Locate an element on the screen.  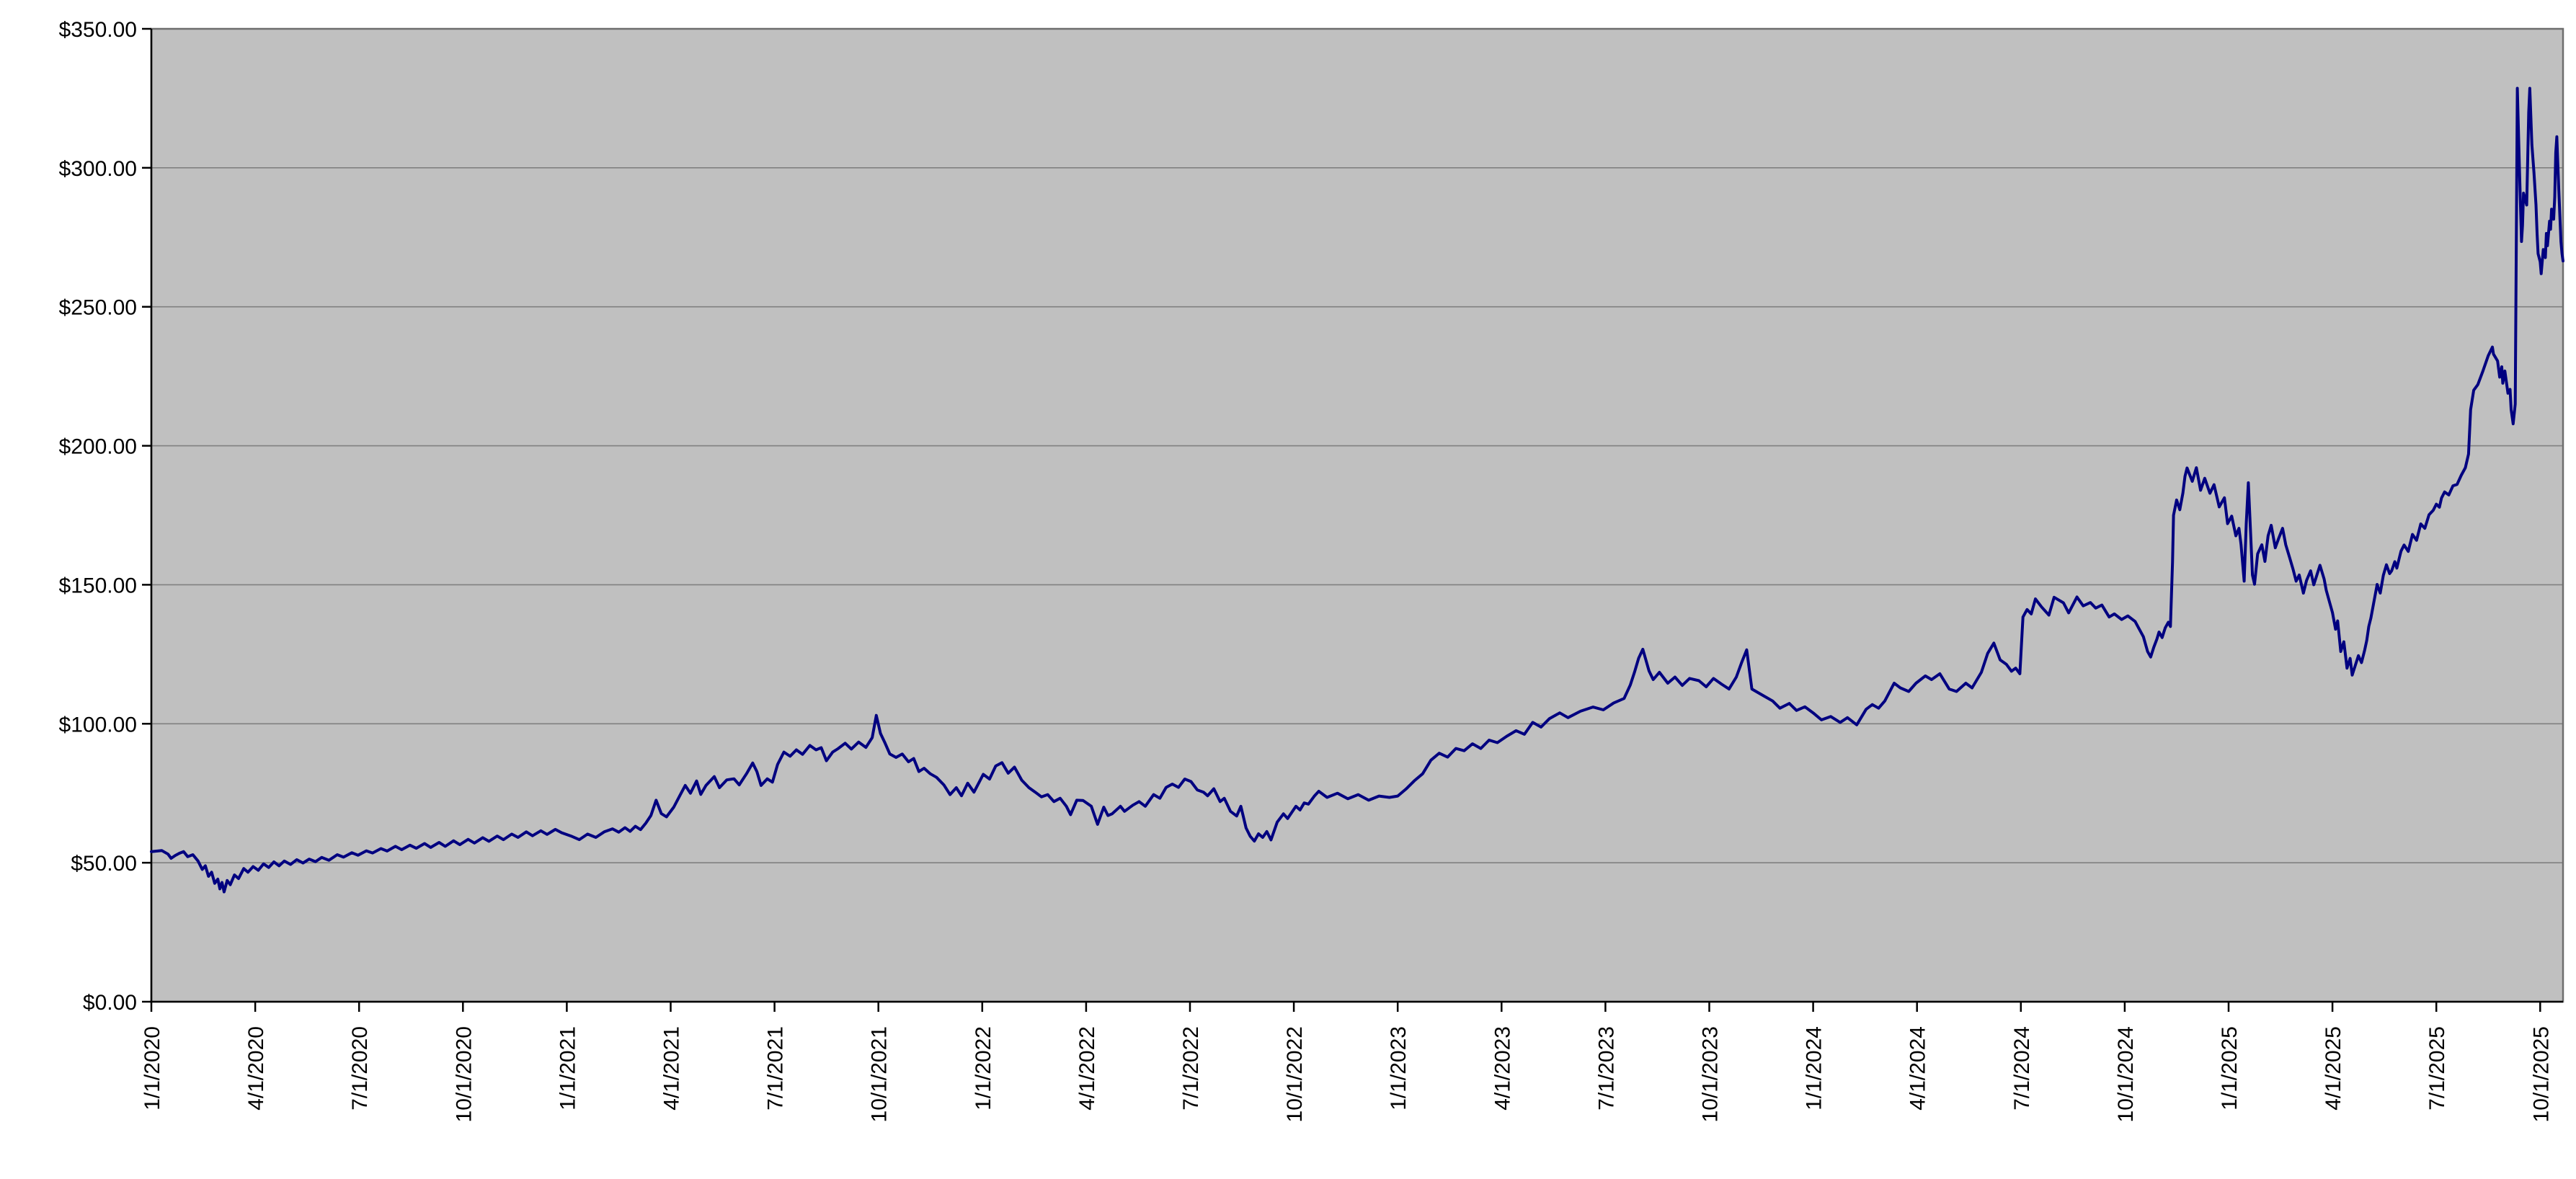
x-axis-label: 4/1/2021 is located at coordinates (671, 1068).